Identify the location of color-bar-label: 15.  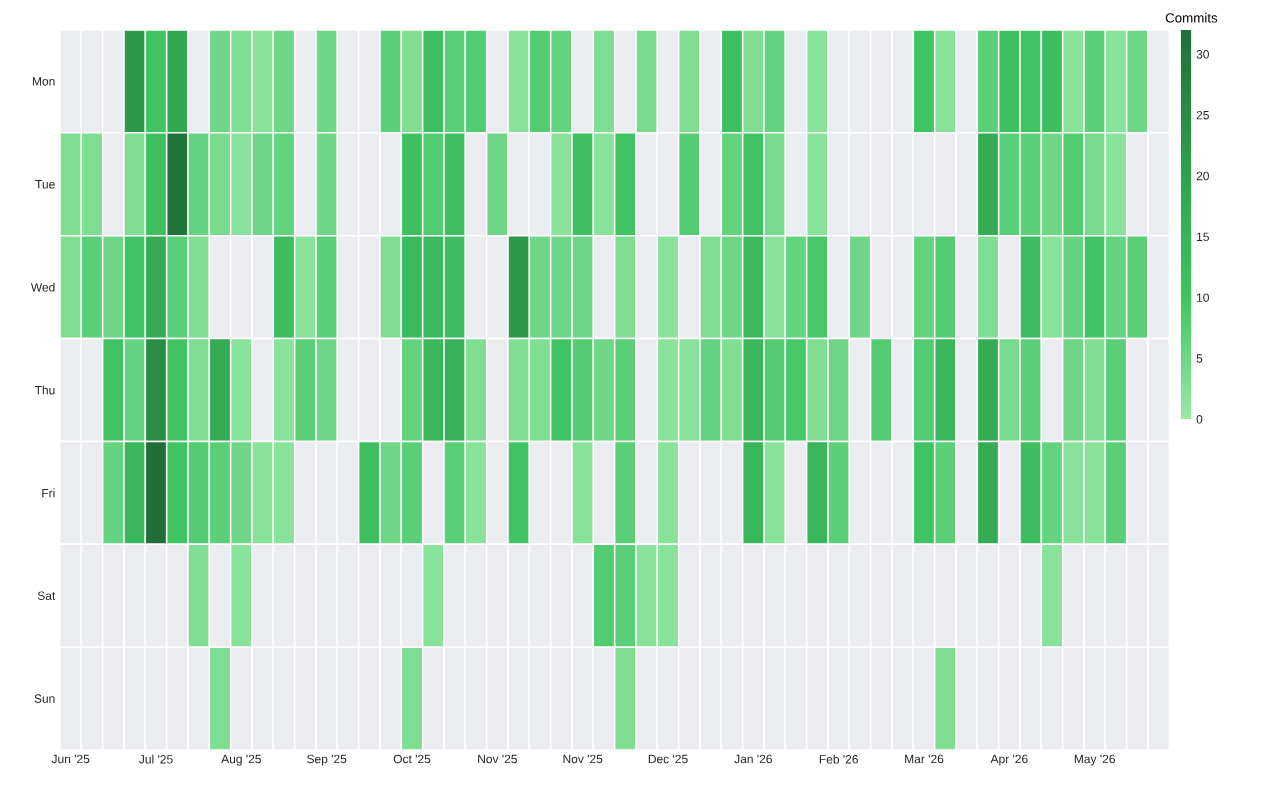
(1203, 237).